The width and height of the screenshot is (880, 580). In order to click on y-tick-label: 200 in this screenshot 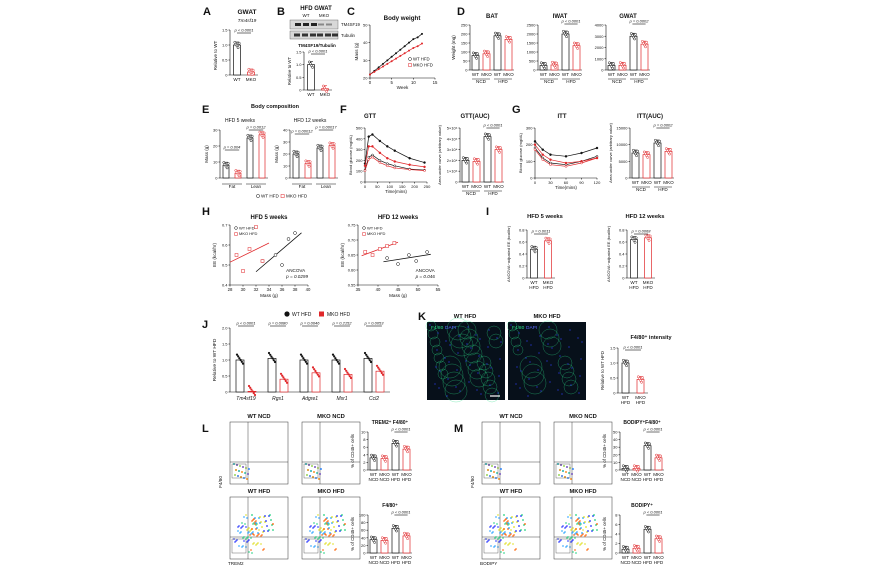, I will do `click(464, 34)`.